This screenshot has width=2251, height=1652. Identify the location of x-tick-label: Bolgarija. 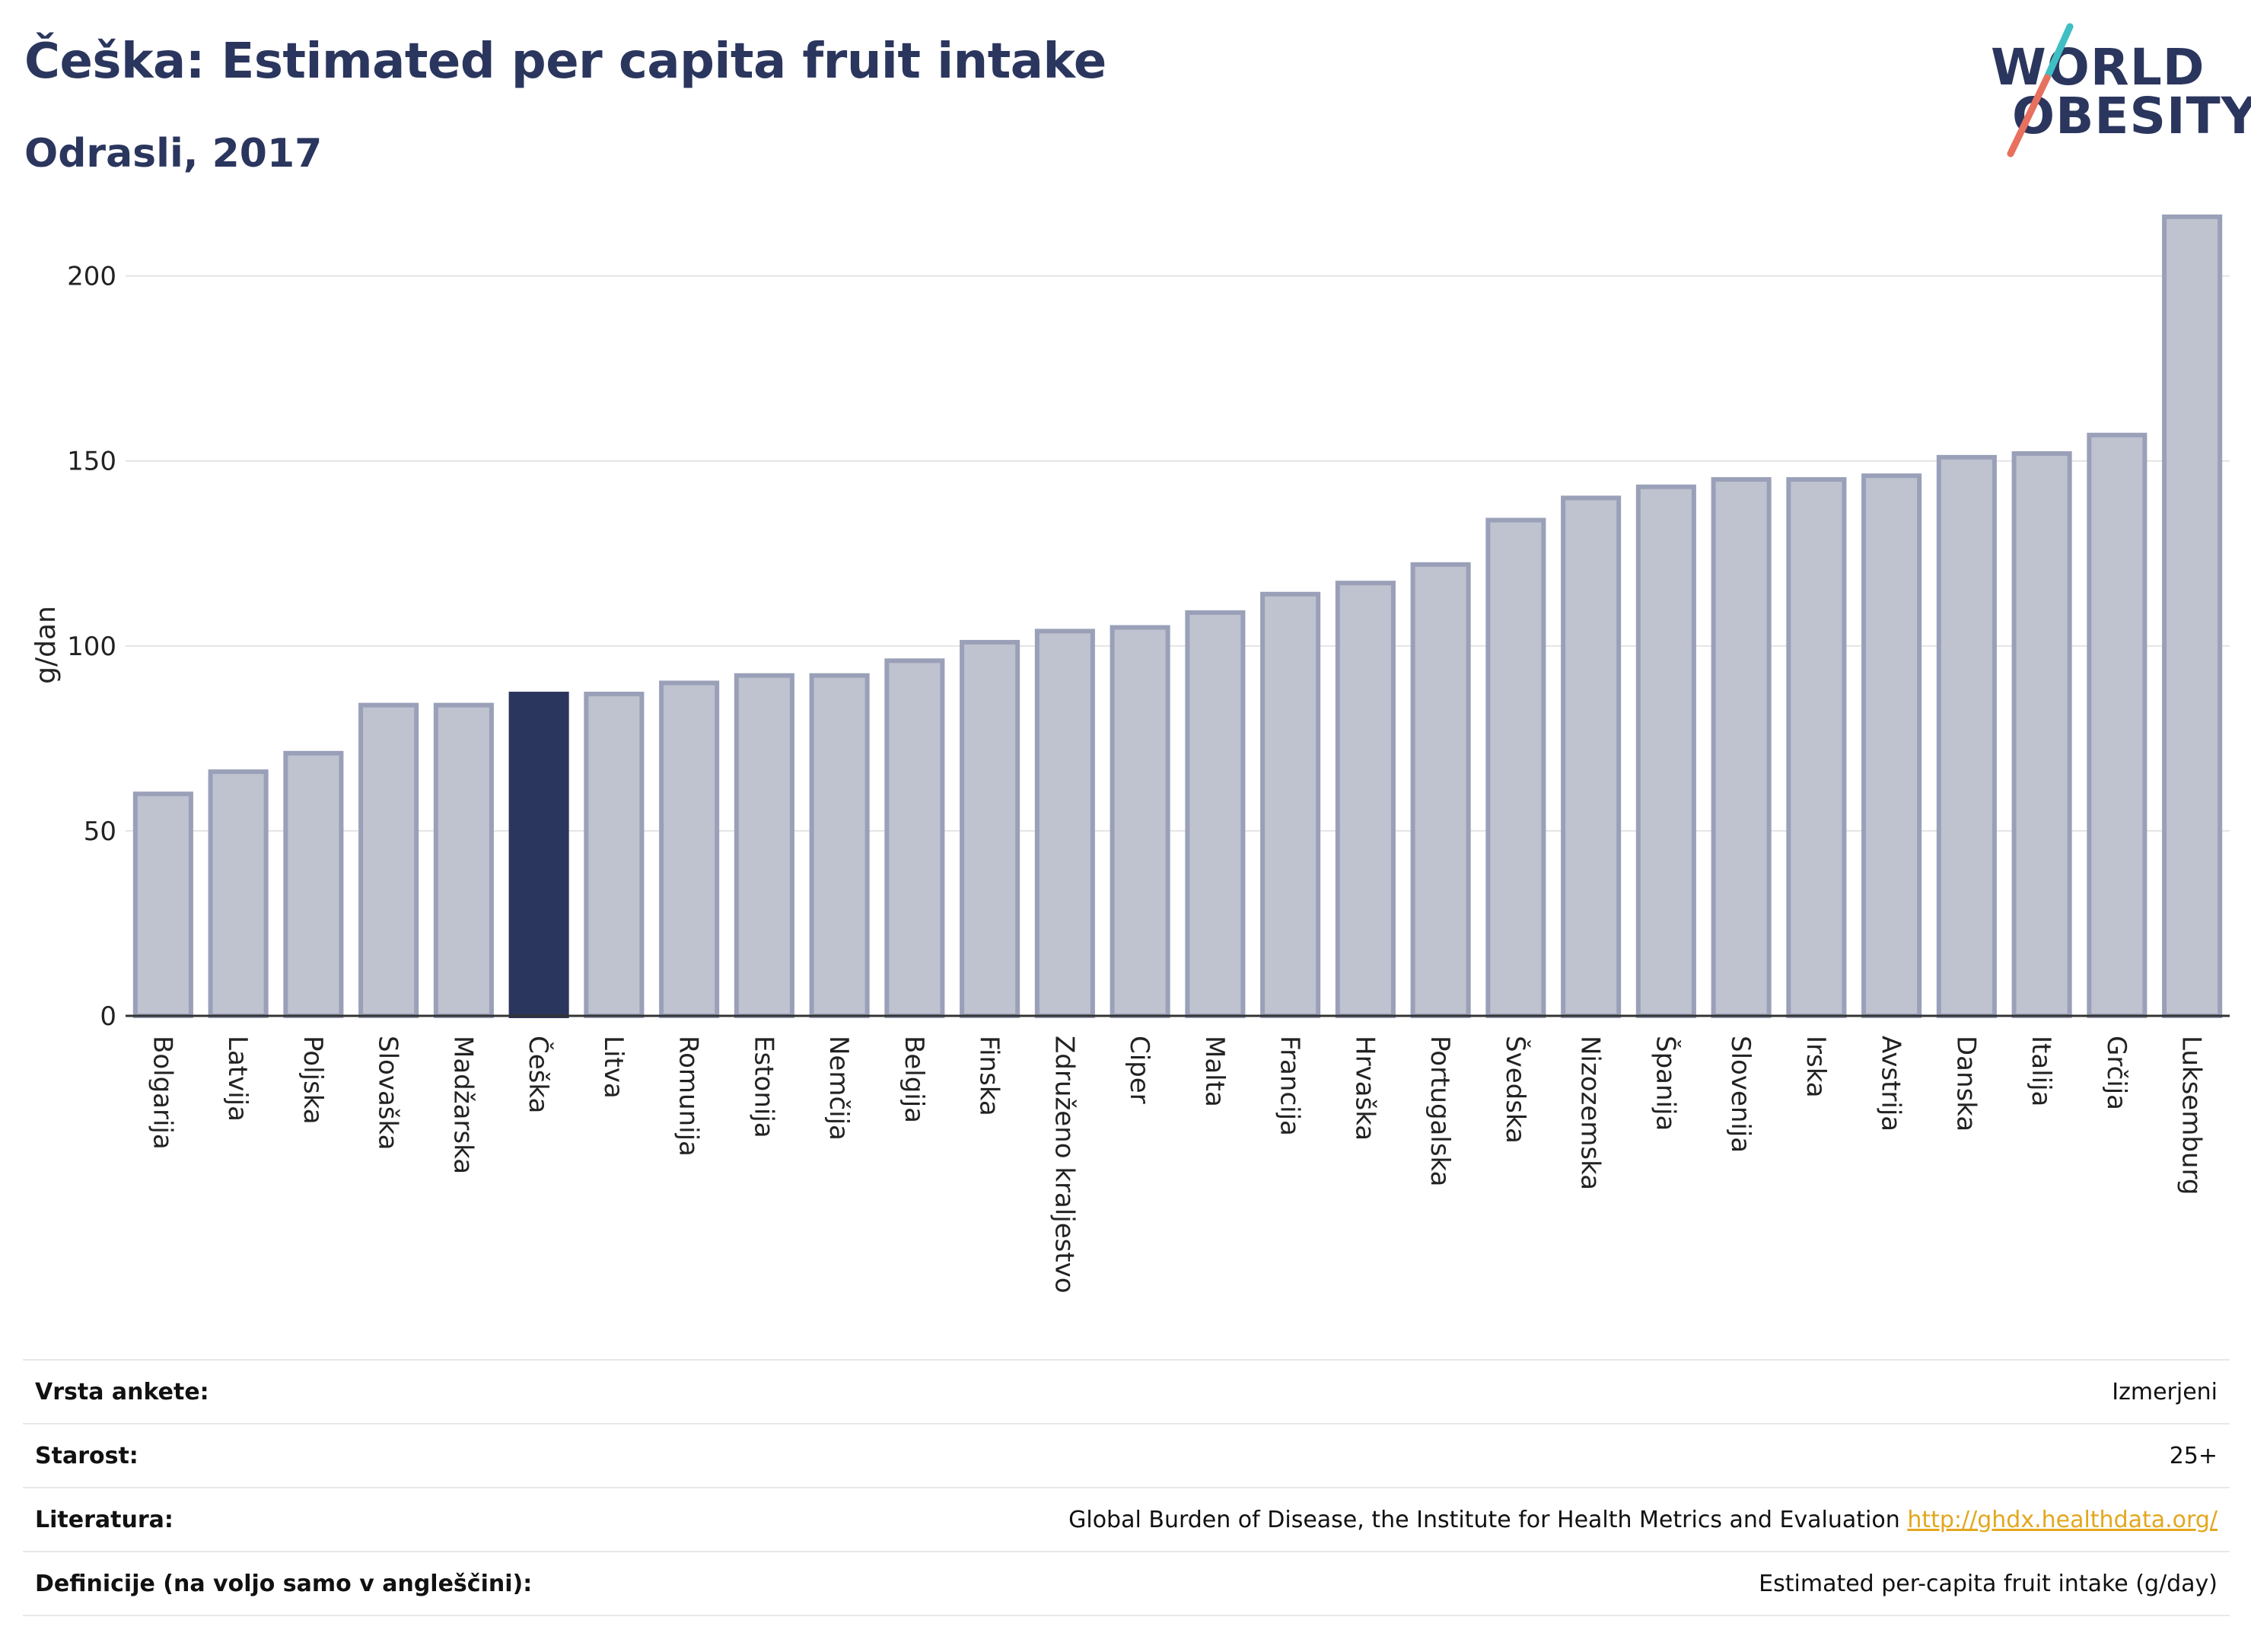
(162, 1093).